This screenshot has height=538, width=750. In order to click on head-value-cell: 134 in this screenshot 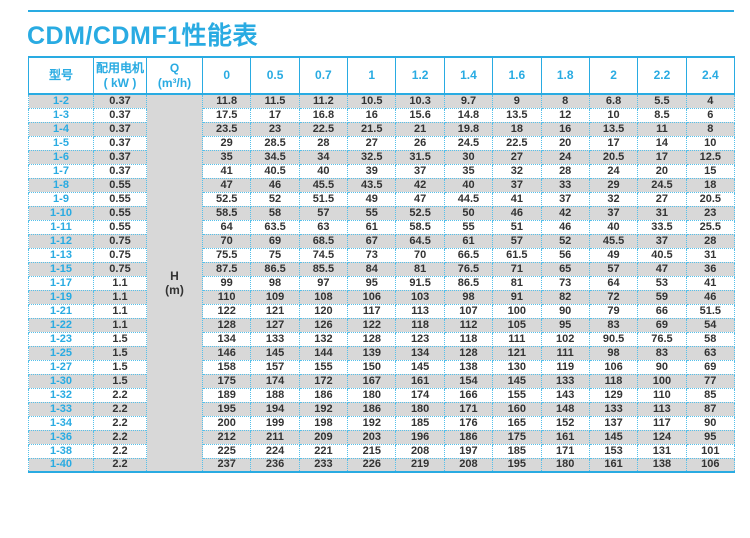, I will do `click(226, 339)`.